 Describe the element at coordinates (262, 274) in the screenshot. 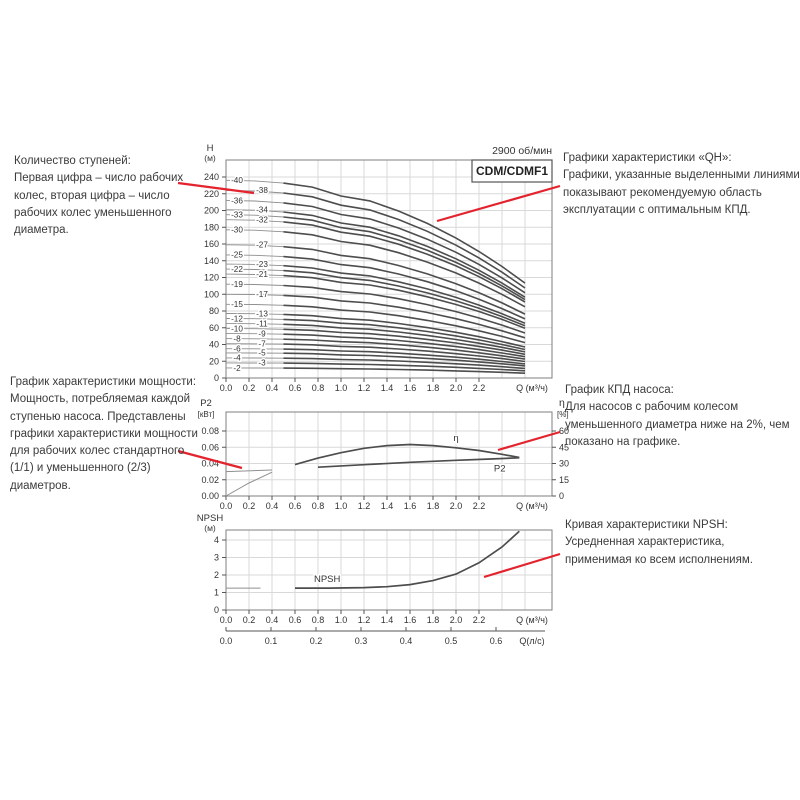

I see `stage-label-21: -21` at that location.